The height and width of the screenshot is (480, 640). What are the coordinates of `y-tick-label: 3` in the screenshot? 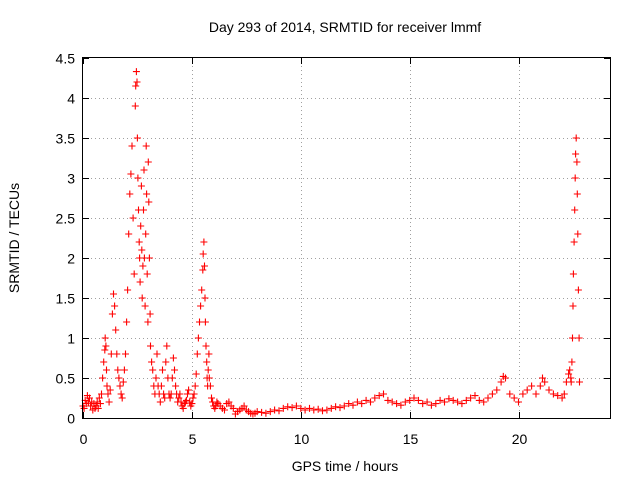 It's located at (71, 179).